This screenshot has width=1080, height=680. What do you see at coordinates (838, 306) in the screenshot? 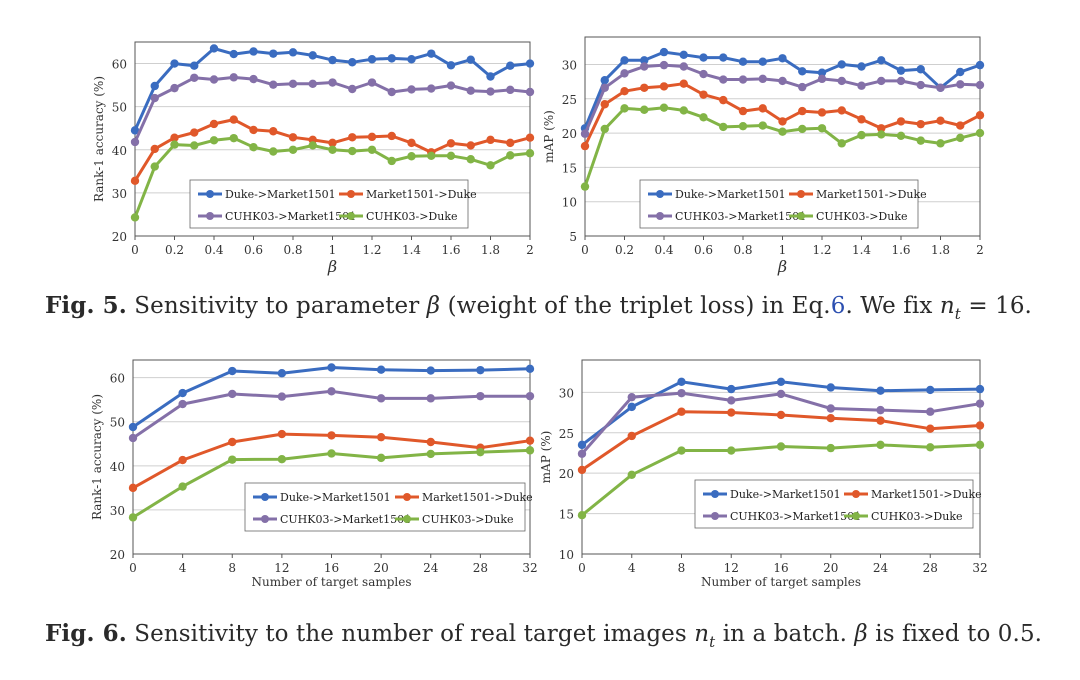
I see `eq-ref-link: 6` at bounding box center [838, 306].